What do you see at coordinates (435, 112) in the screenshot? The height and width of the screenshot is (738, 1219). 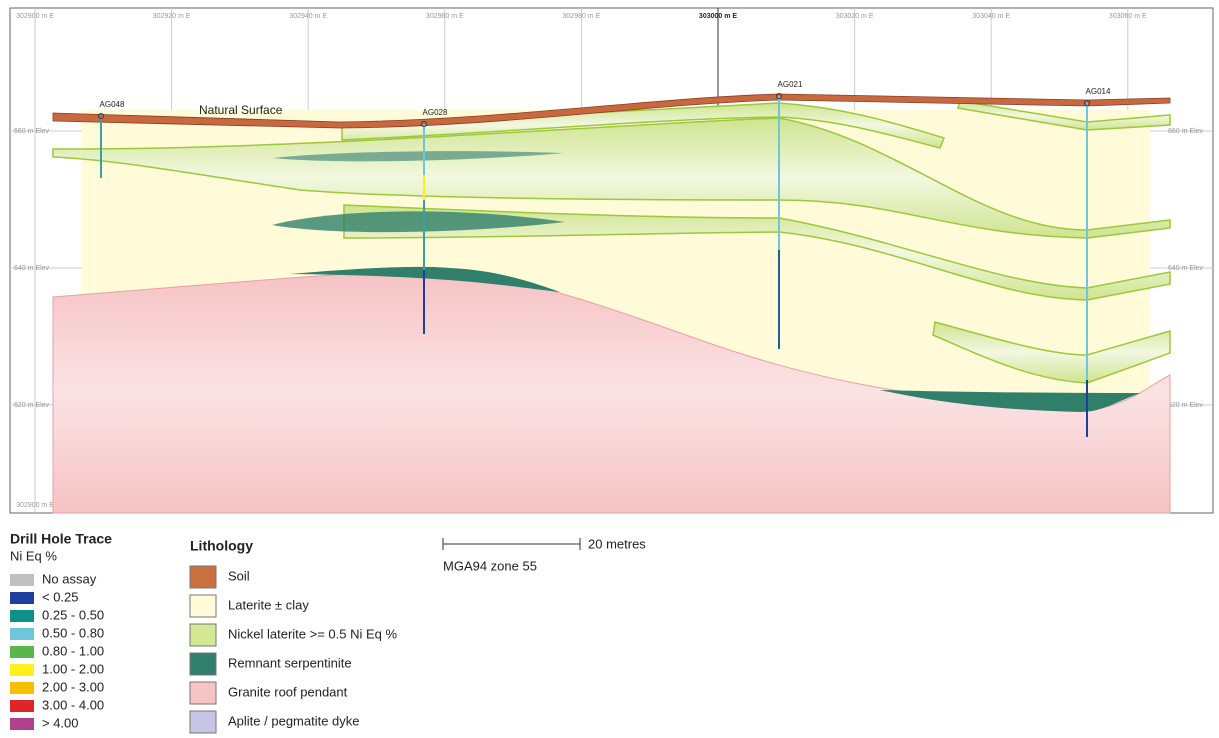 I see `hole-label: AG028` at bounding box center [435, 112].